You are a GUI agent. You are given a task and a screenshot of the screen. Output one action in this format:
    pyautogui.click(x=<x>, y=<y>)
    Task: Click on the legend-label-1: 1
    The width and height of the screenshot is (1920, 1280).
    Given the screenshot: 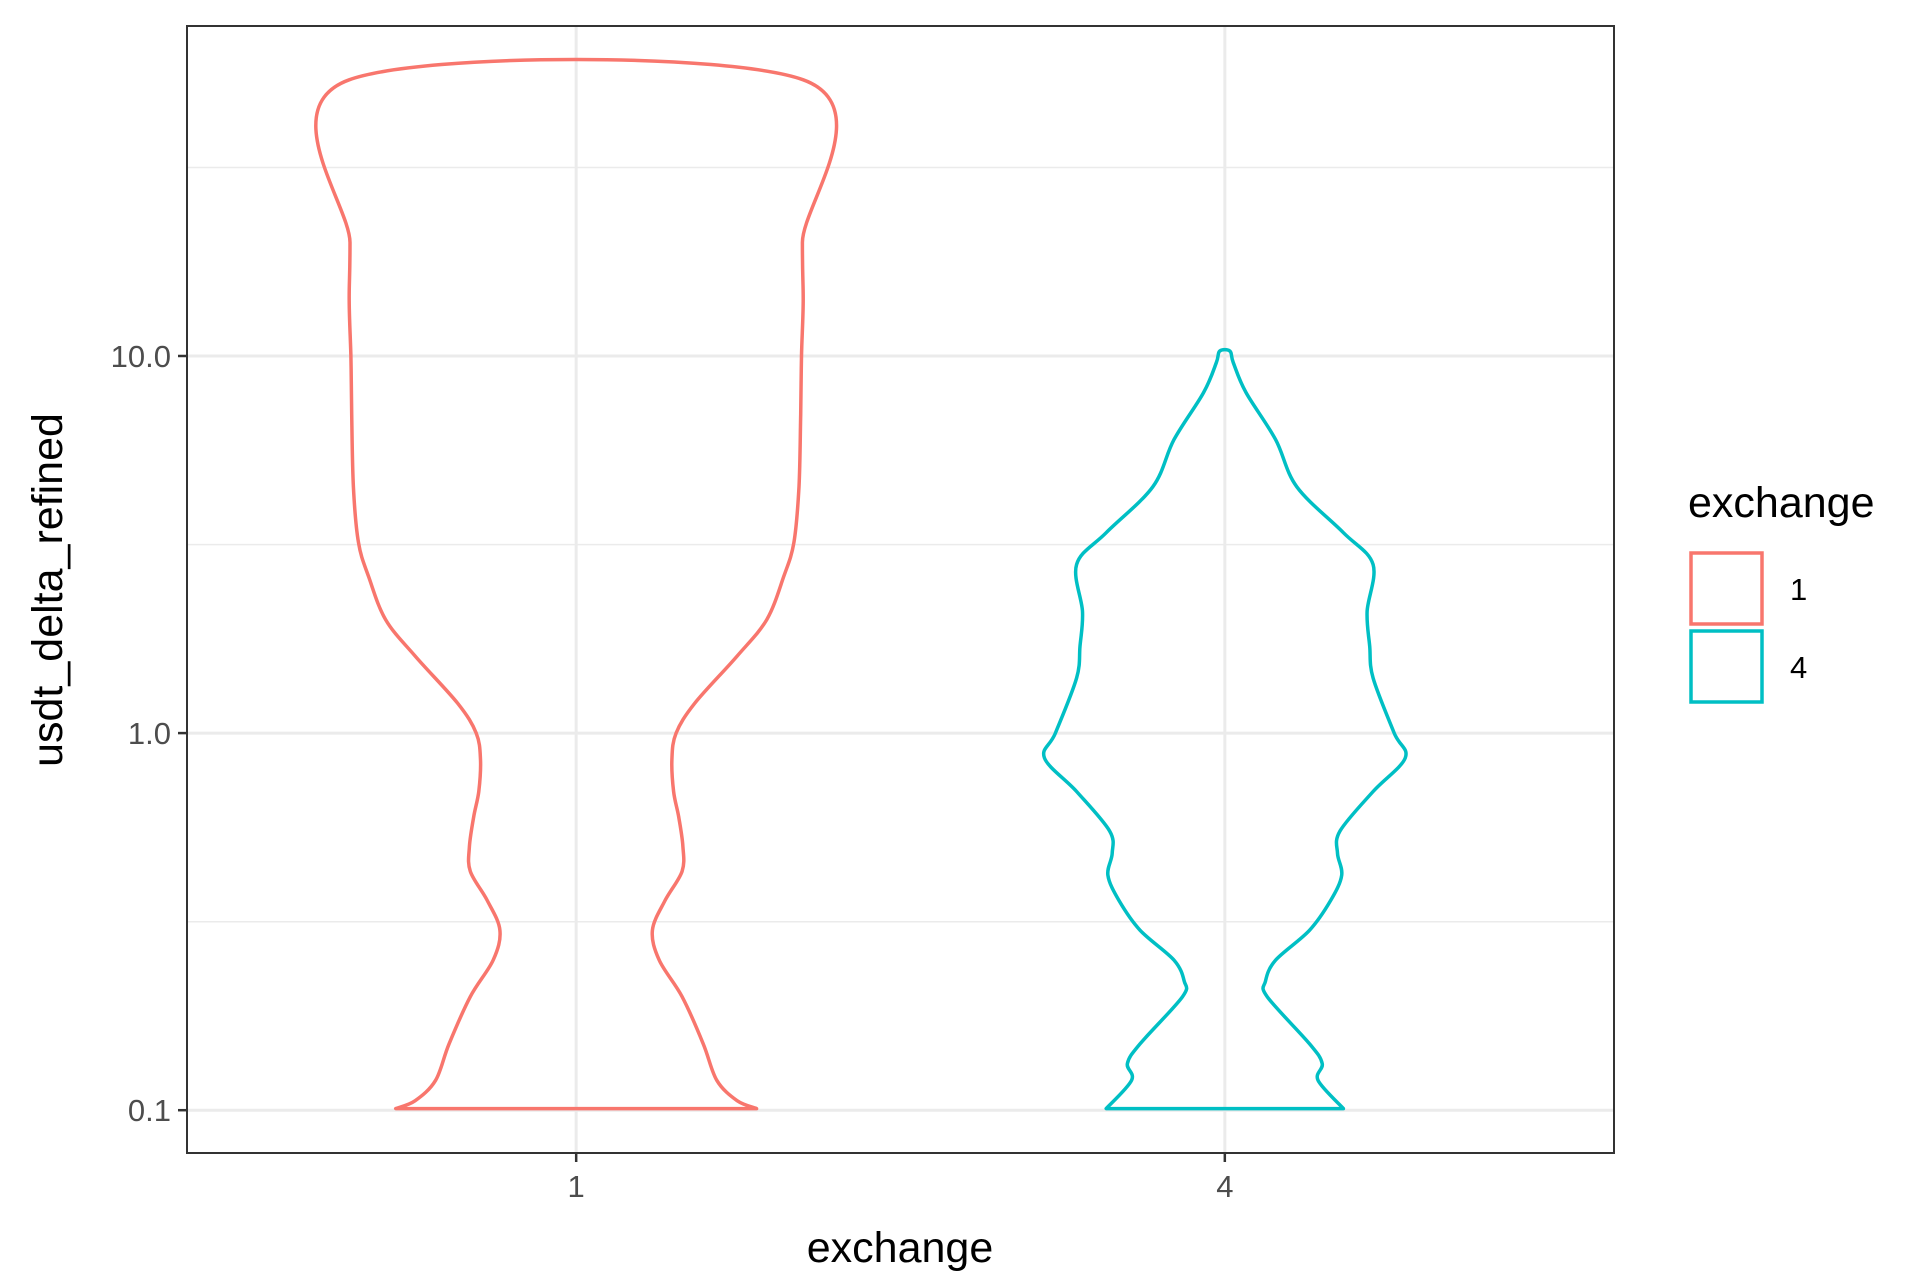 What is the action you would take?
    pyautogui.click(x=1798, y=589)
    